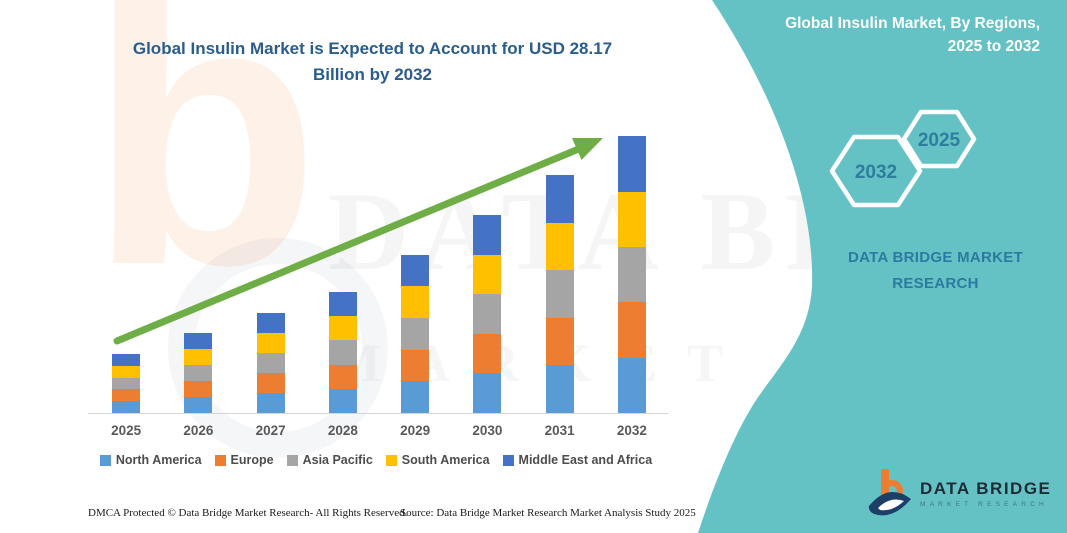  I want to click on x-tick-label: 2030, so click(487, 430).